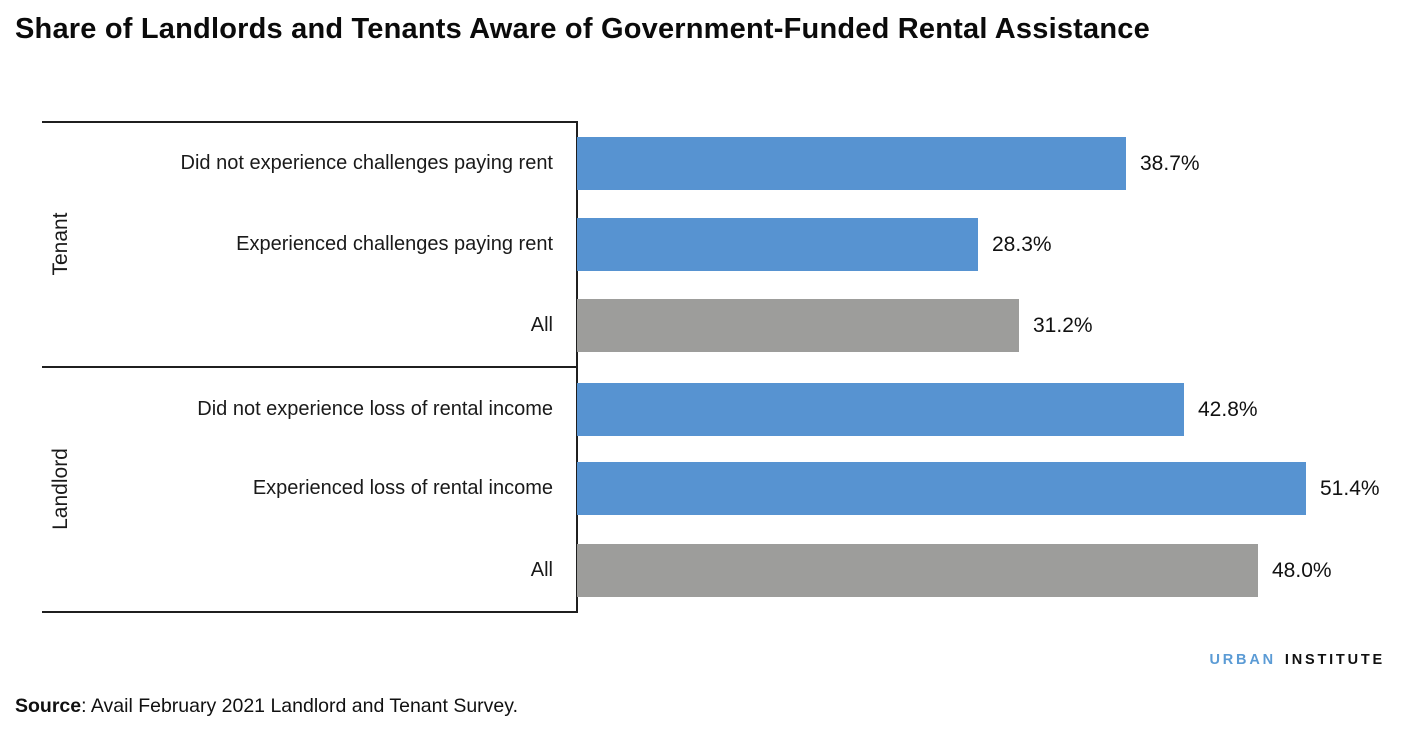 This screenshot has height=729, width=1427. I want to click on category-axis-line, so click(577, 367).